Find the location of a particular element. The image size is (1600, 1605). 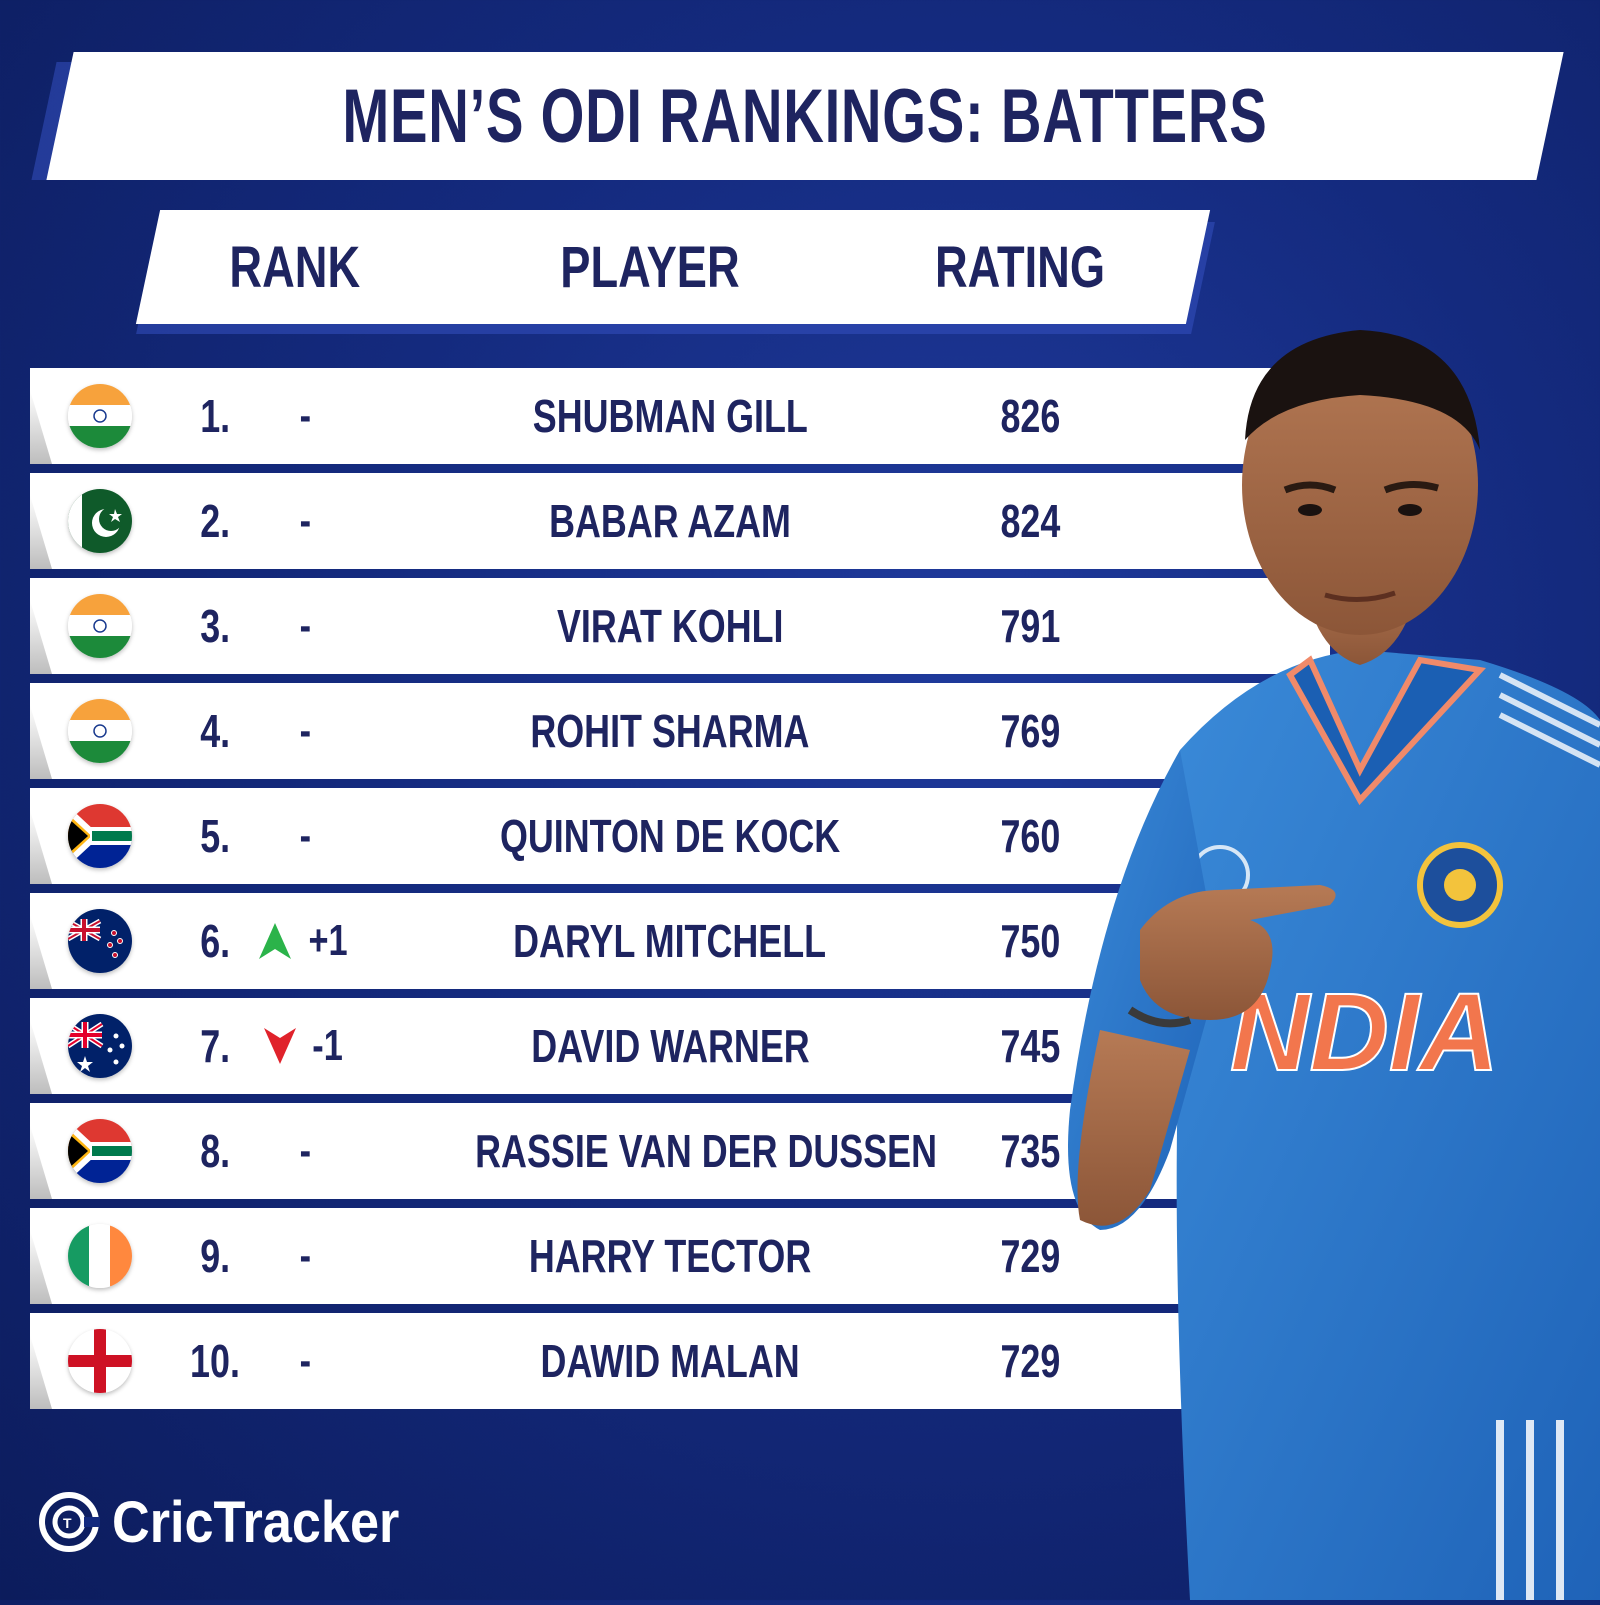

header-rank: RANK is located at coordinates (295, 267).